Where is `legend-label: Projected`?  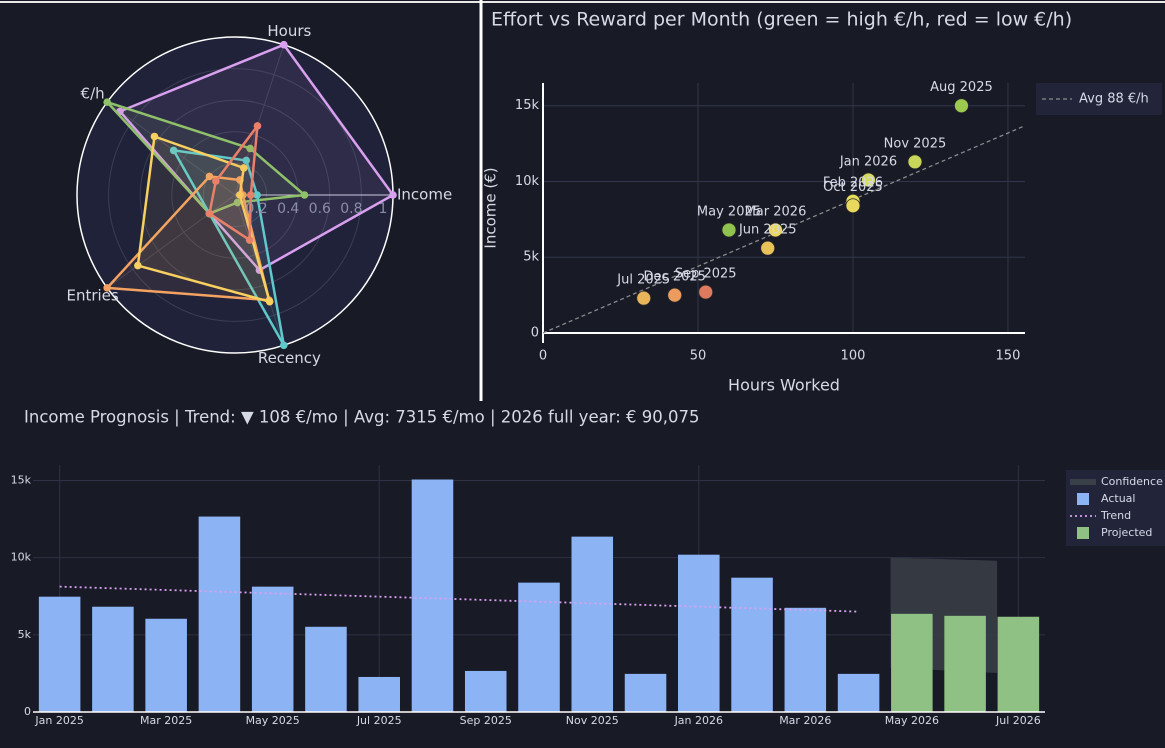
legend-label: Projected is located at coordinates (1126, 532).